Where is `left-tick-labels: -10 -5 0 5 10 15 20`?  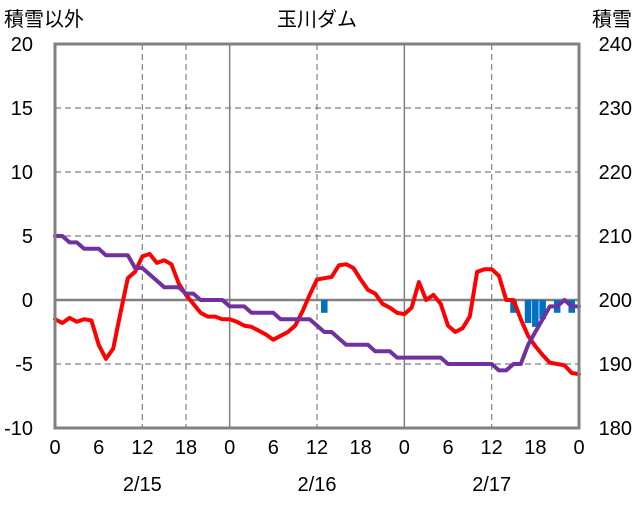
left-tick-labels: -10 -5 0 5 10 15 20 is located at coordinates (18, 237).